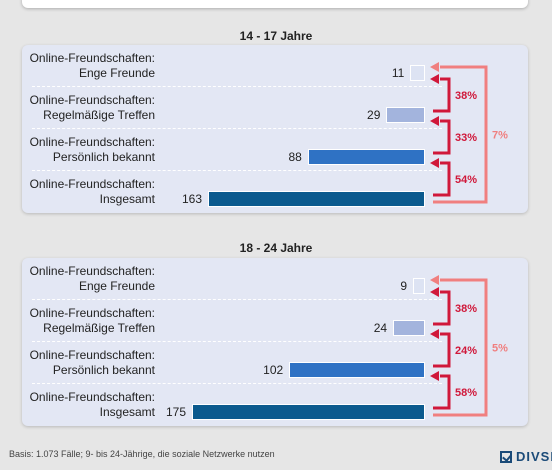 Image resolution: width=552 pixels, height=470 pixels. What do you see at coordinates (276, 248) in the screenshot?
I see `chart-title-18-24: 18 - 24 Jahre` at bounding box center [276, 248].